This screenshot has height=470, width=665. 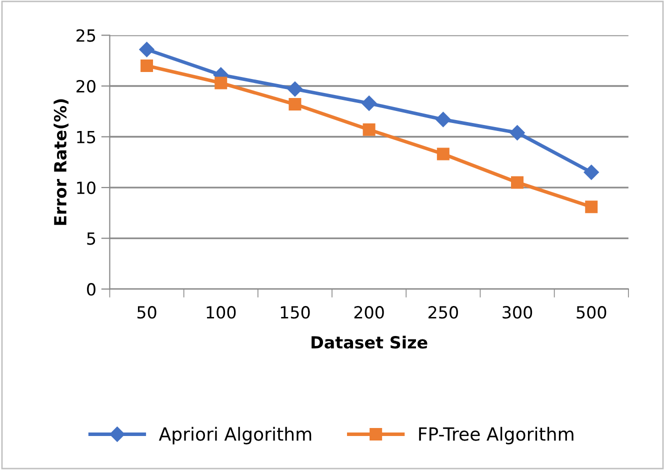 What do you see at coordinates (146, 312) in the screenshot?
I see `x-tick-label: 50` at bounding box center [146, 312].